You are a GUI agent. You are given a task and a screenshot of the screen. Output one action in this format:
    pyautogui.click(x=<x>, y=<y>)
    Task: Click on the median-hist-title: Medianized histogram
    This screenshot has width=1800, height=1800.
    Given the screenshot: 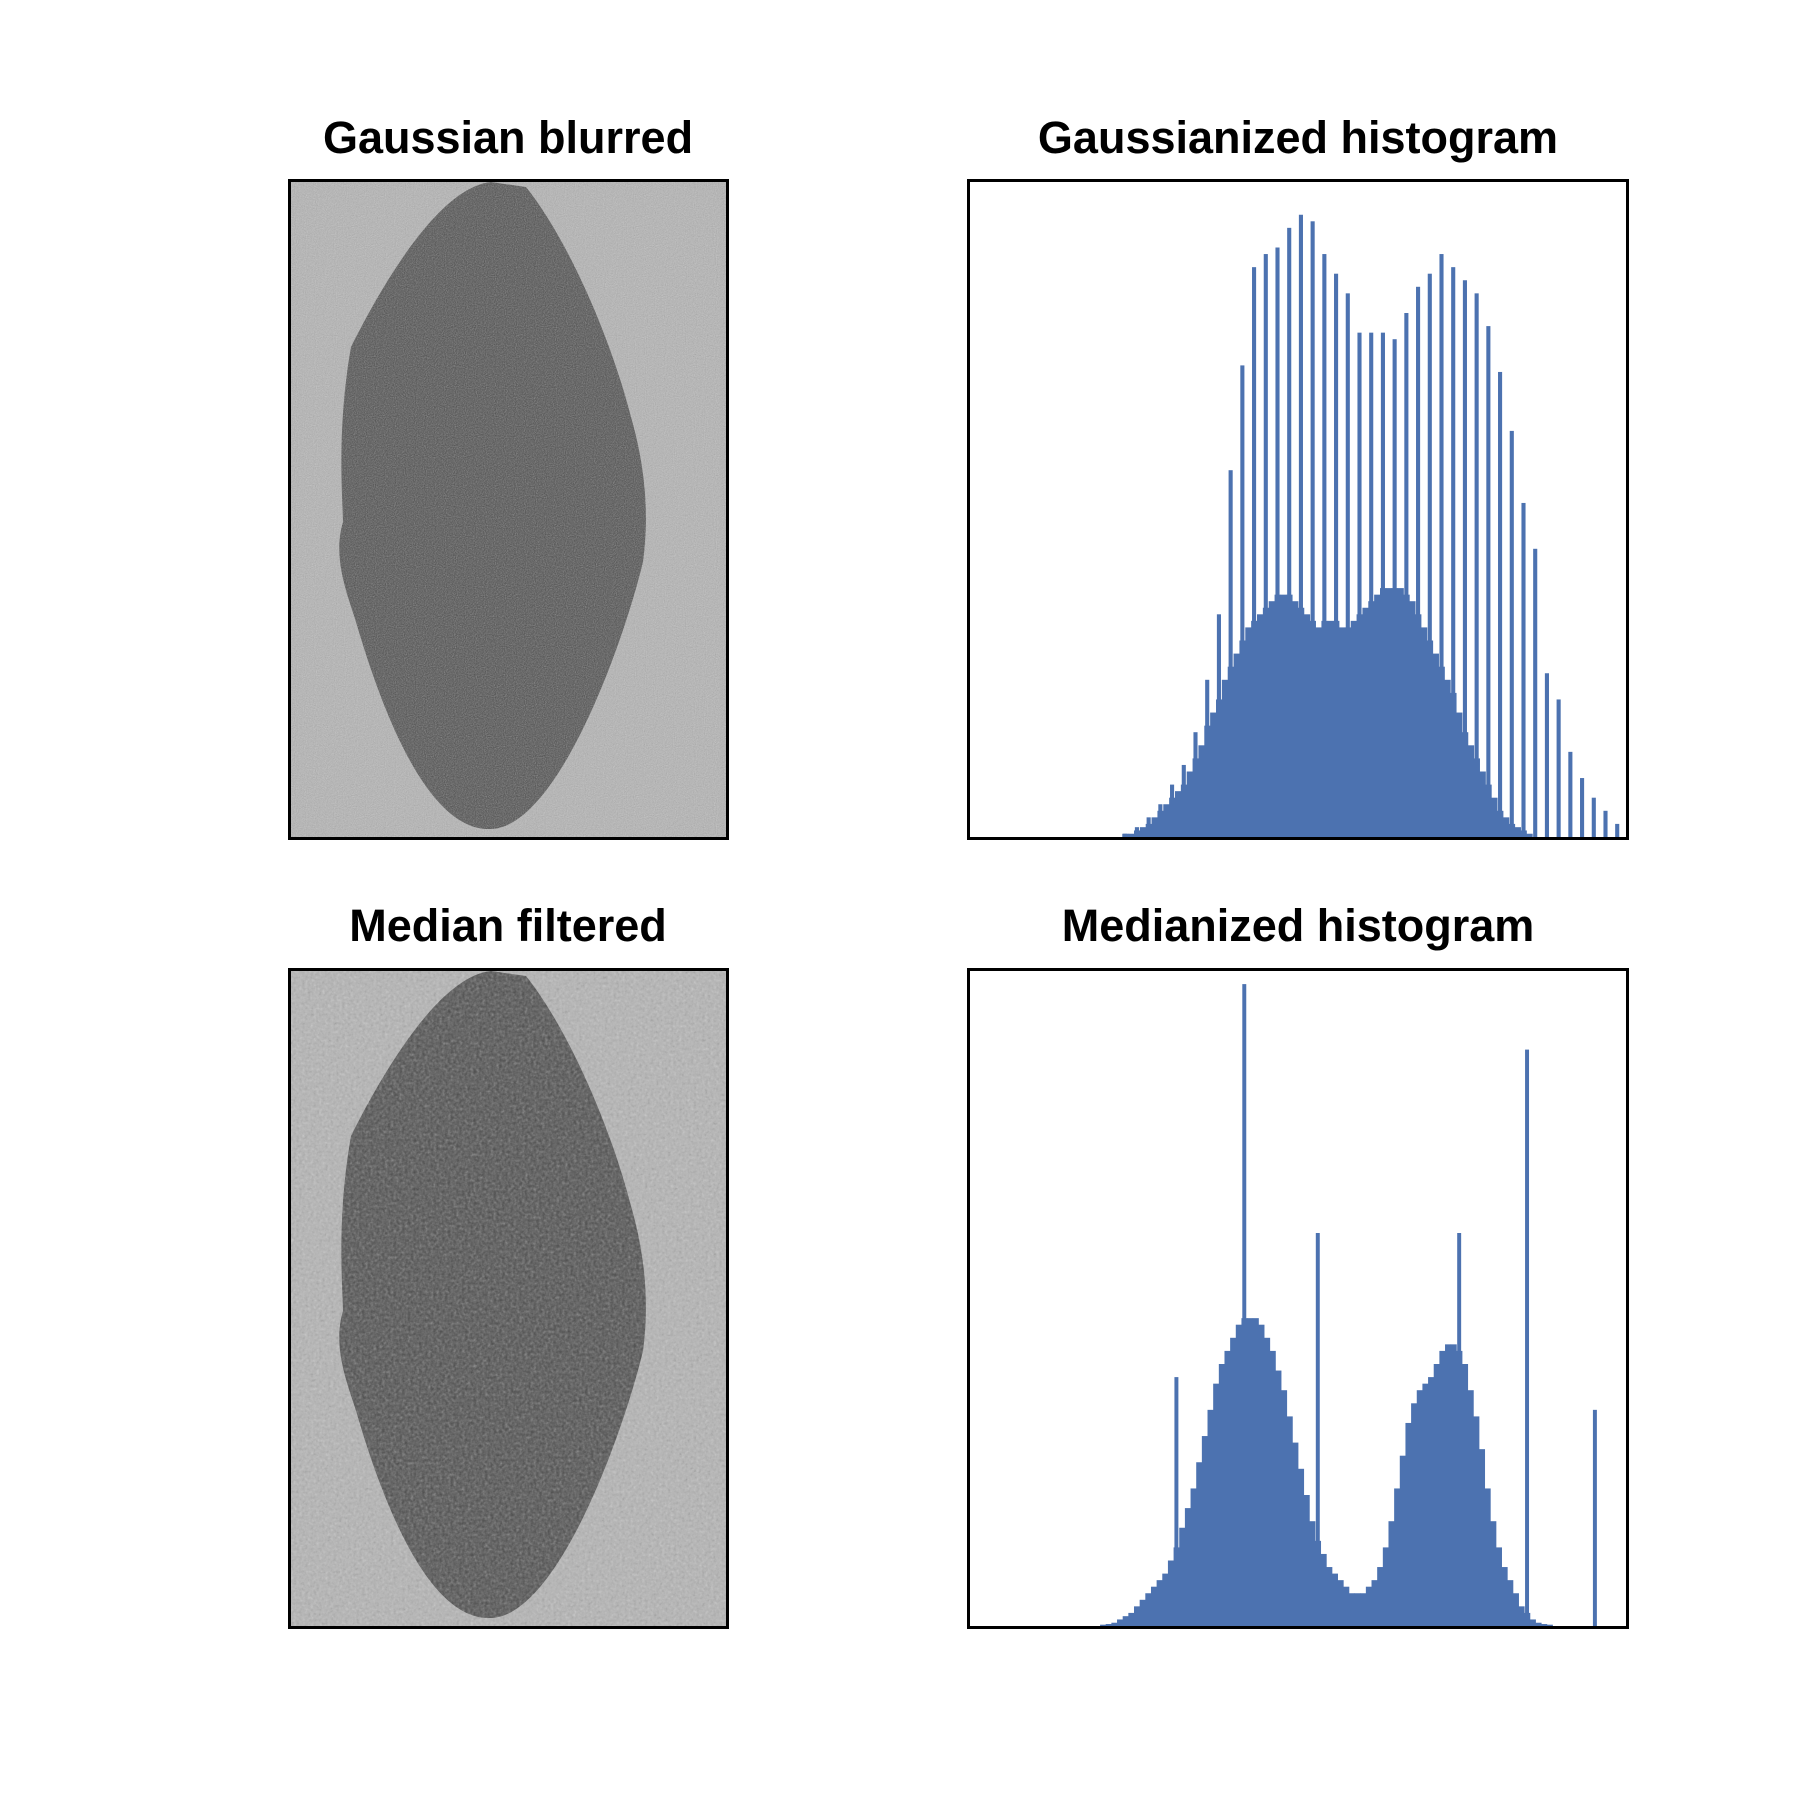 What is the action you would take?
    pyautogui.click(x=1298, y=925)
    